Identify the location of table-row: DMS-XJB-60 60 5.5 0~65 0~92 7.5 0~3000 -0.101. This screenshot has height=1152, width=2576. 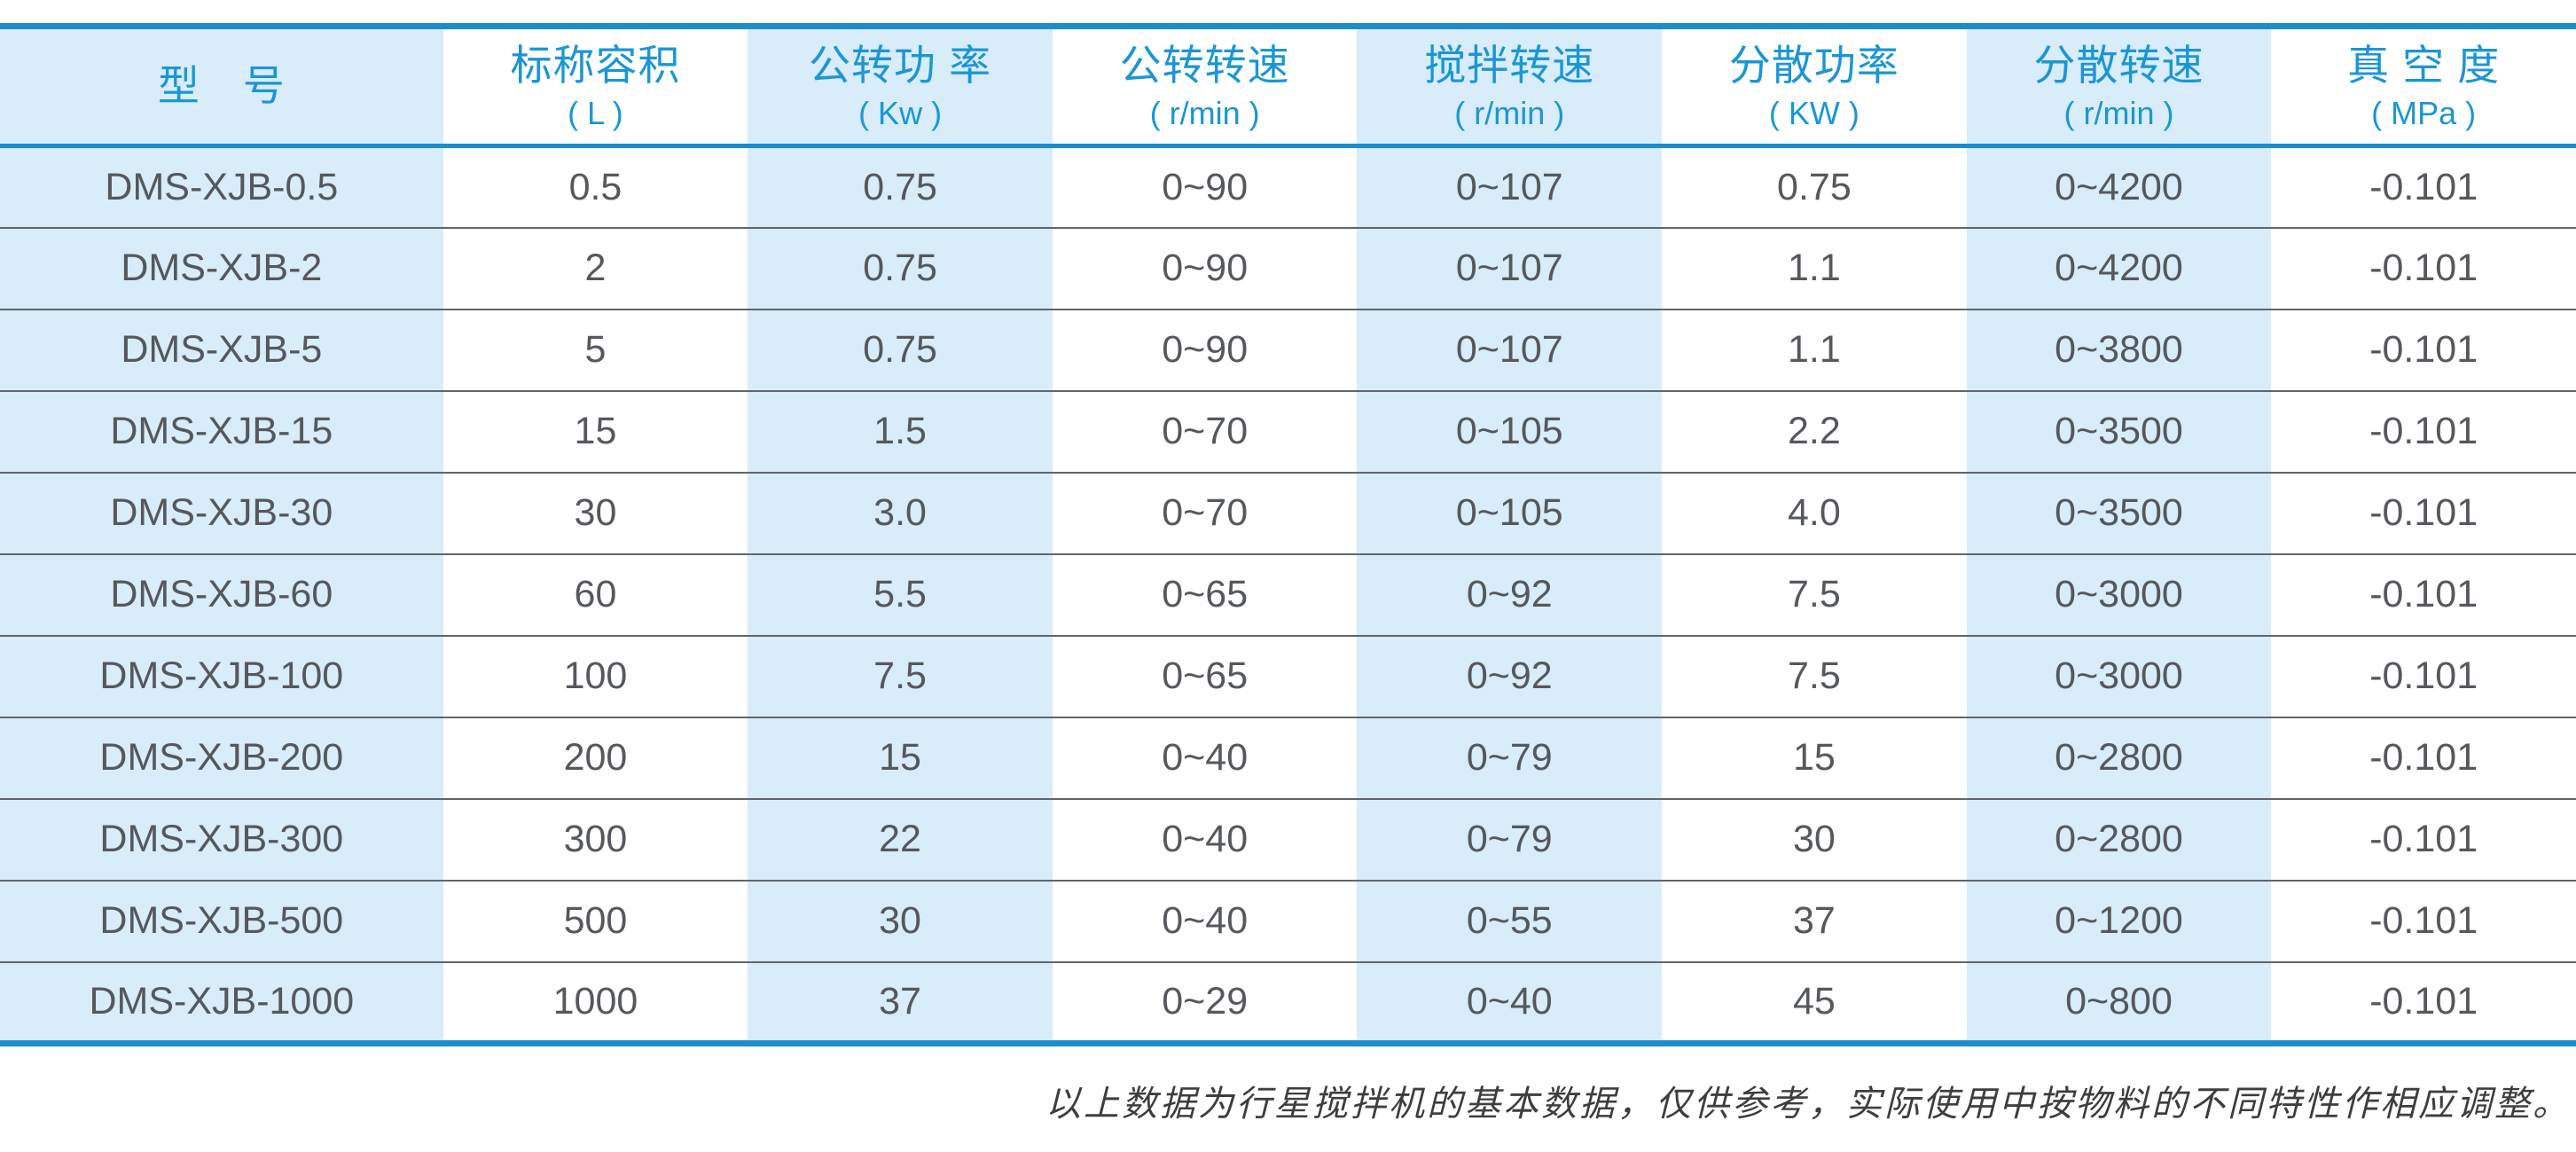
(1288, 594).